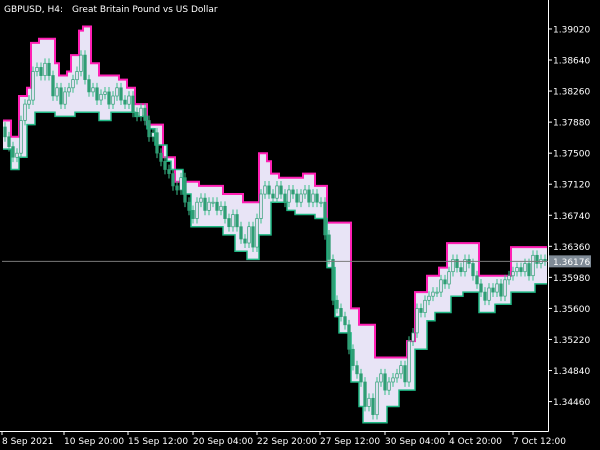 The image size is (600, 450). What do you see at coordinates (287, 442) in the screenshot?
I see `time-tick-label: 22 Sep 20:00` at bounding box center [287, 442].